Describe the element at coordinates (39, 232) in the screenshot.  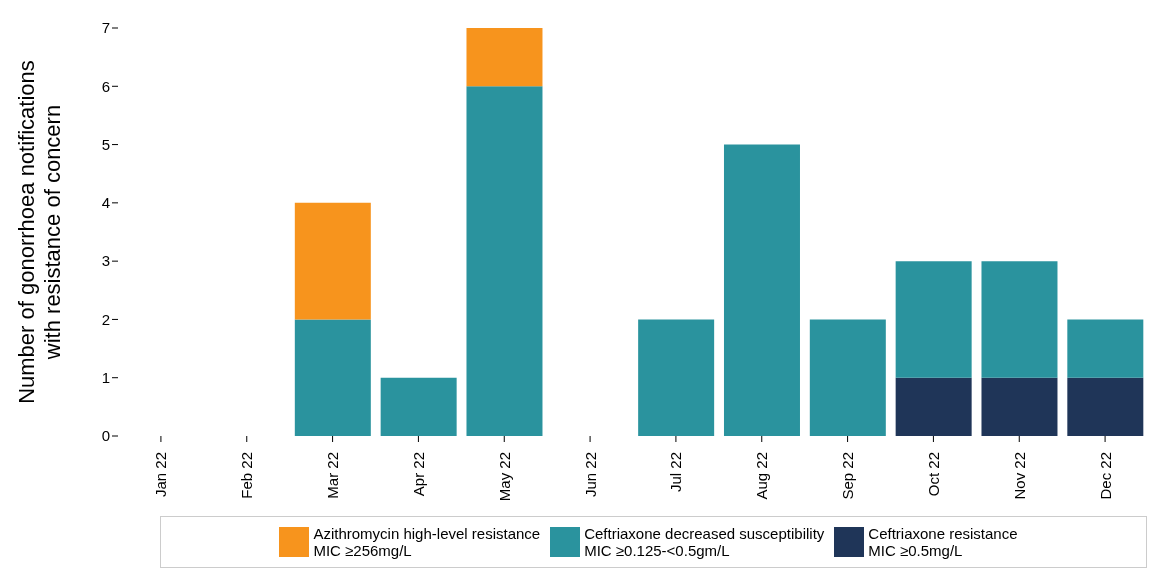
I see `y-axis-title: Number of gonorrhoea notifications with resistance of concern` at that location.